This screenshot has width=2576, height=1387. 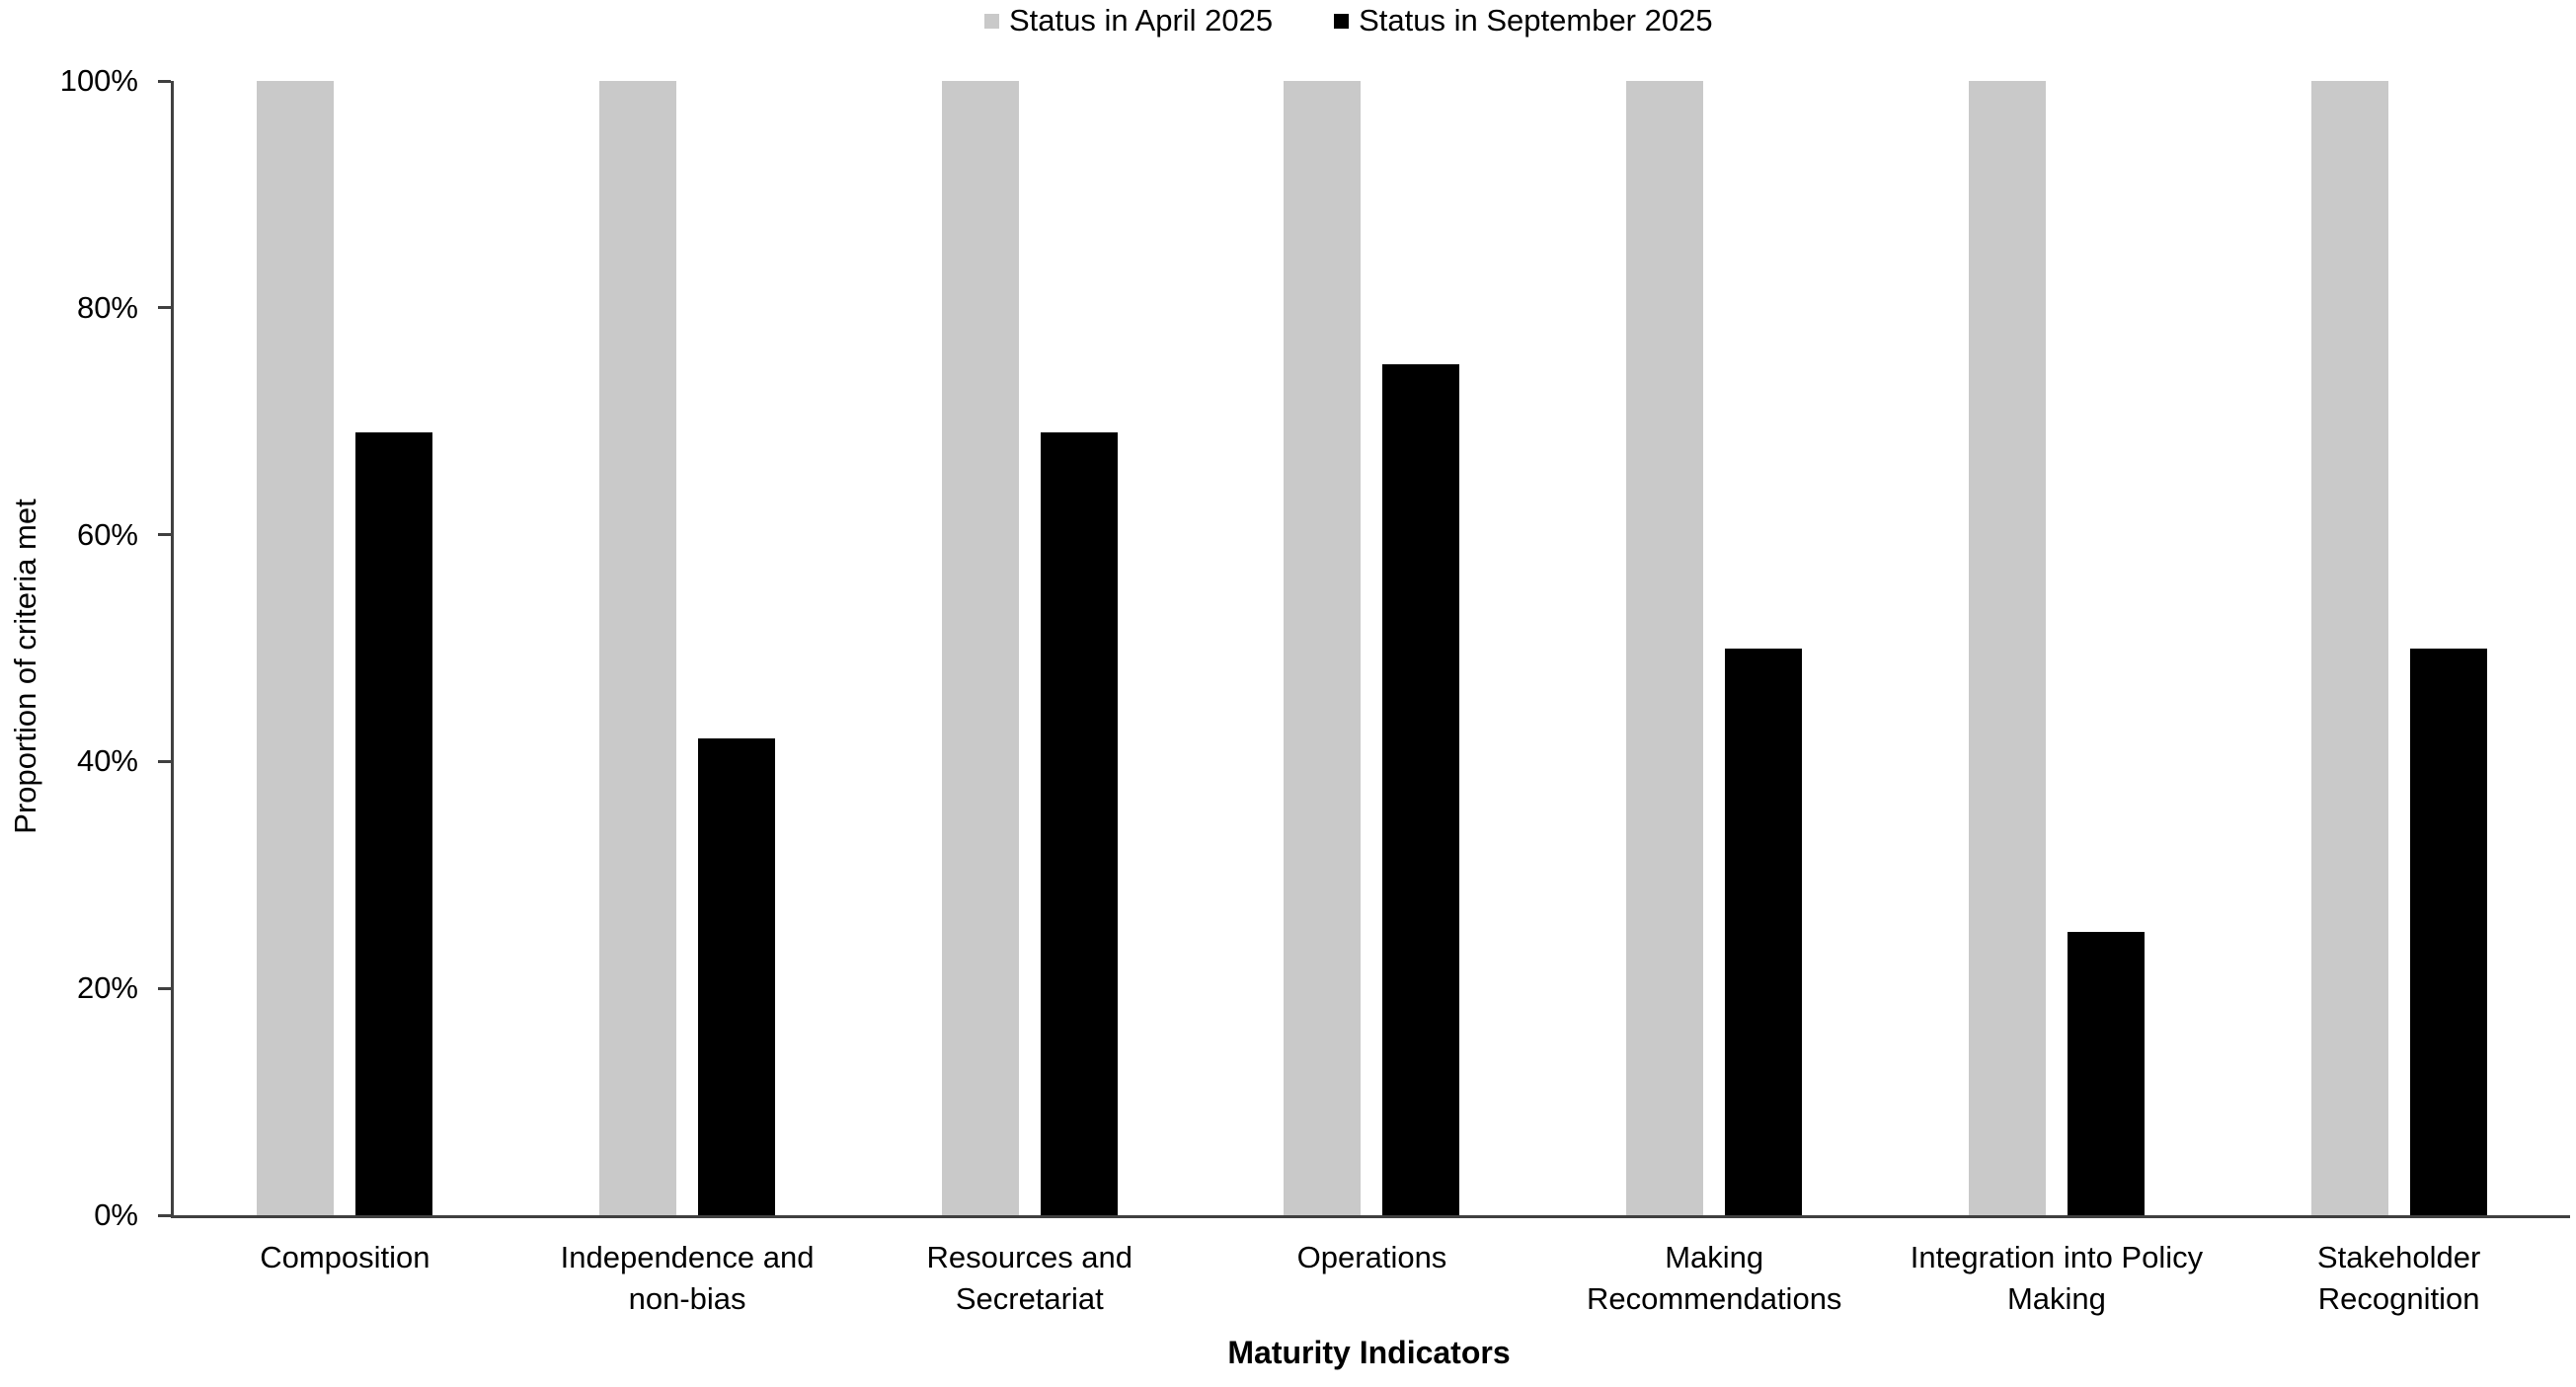 What do you see at coordinates (2349, 648) in the screenshot?
I see `bar-status-in-april-2025-stakeholder-recognition` at bounding box center [2349, 648].